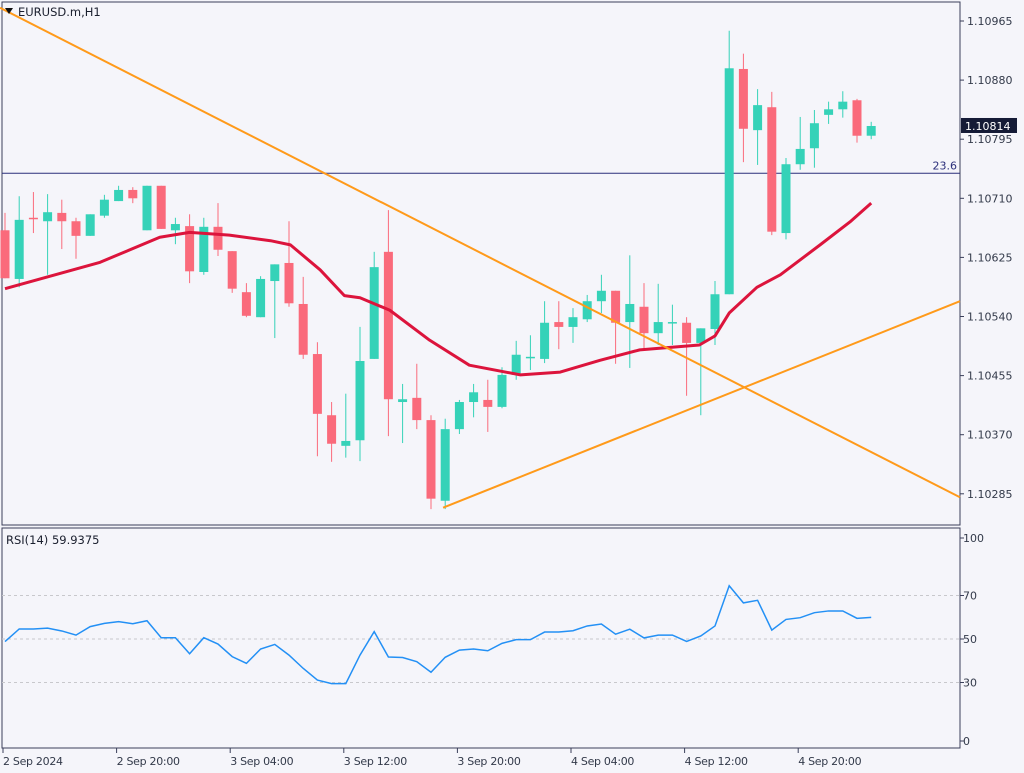 This screenshot has width=1024, height=773. I want to click on trendline, so click(701, 404).